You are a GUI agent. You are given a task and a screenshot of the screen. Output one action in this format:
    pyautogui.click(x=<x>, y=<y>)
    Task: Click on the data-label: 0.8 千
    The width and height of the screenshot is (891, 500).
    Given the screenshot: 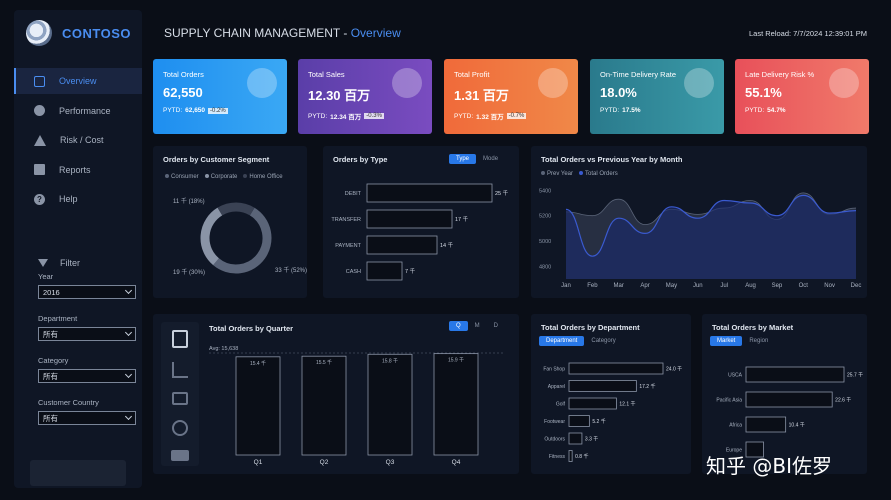 What is the action you would take?
    pyautogui.click(x=581, y=456)
    